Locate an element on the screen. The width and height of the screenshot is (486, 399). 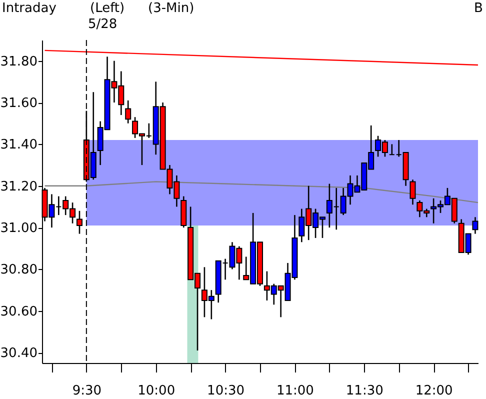
x-tick-label: 12:00 is located at coordinates (434, 391).